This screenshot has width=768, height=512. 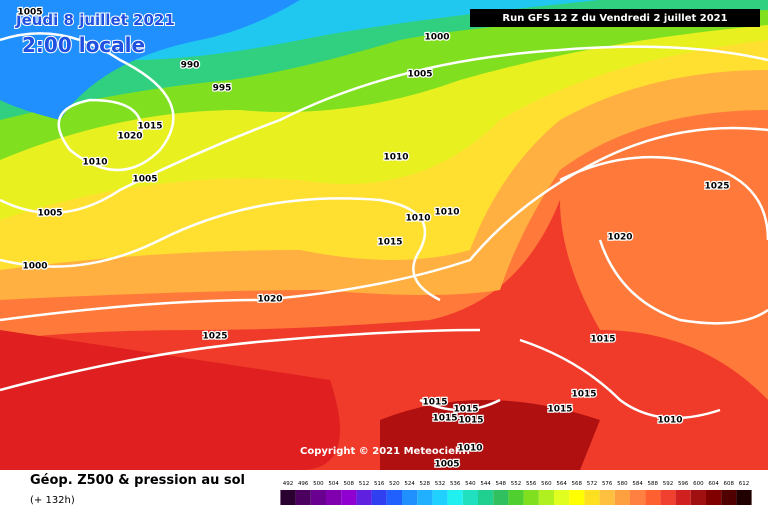 I want to click on colorbar-label: 588, so click(x=653, y=484).